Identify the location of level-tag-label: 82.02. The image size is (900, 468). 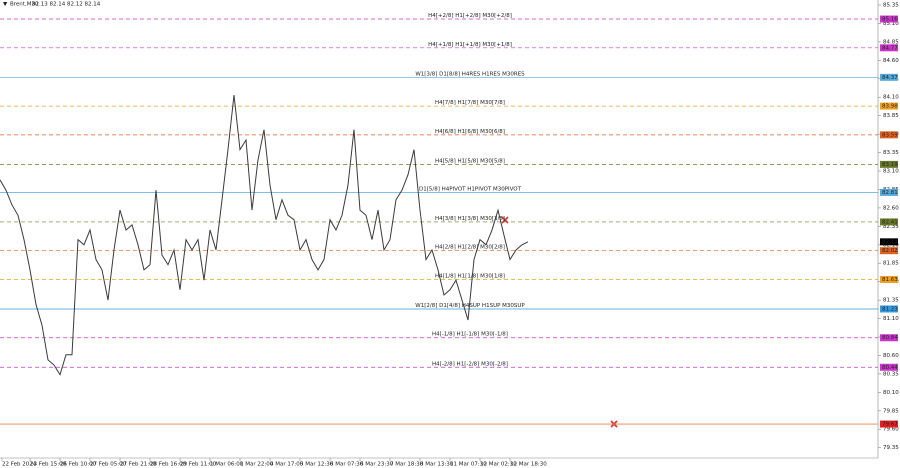
(890, 251).